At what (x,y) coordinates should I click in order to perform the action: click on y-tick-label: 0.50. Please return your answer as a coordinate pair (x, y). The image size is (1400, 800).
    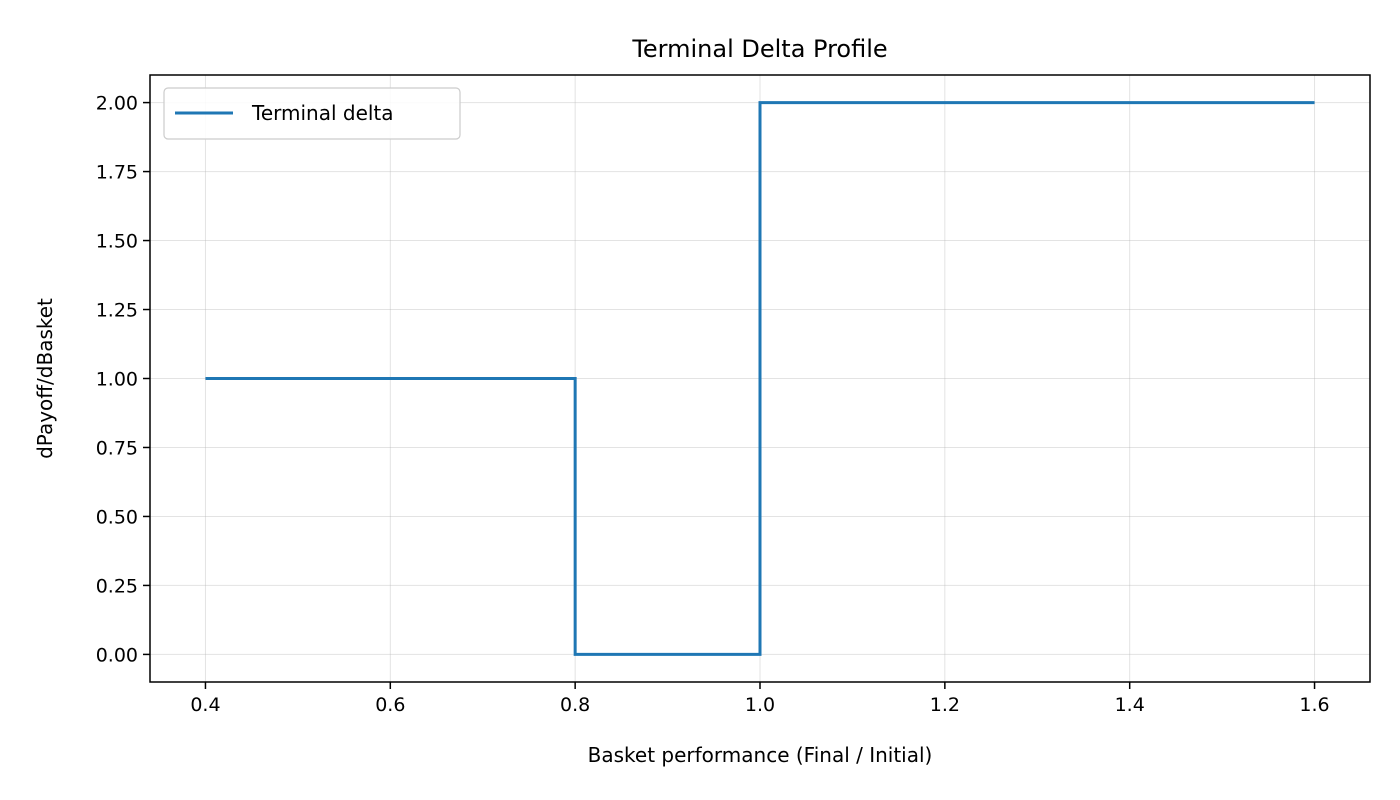
    Looking at the image, I should click on (117, 517).